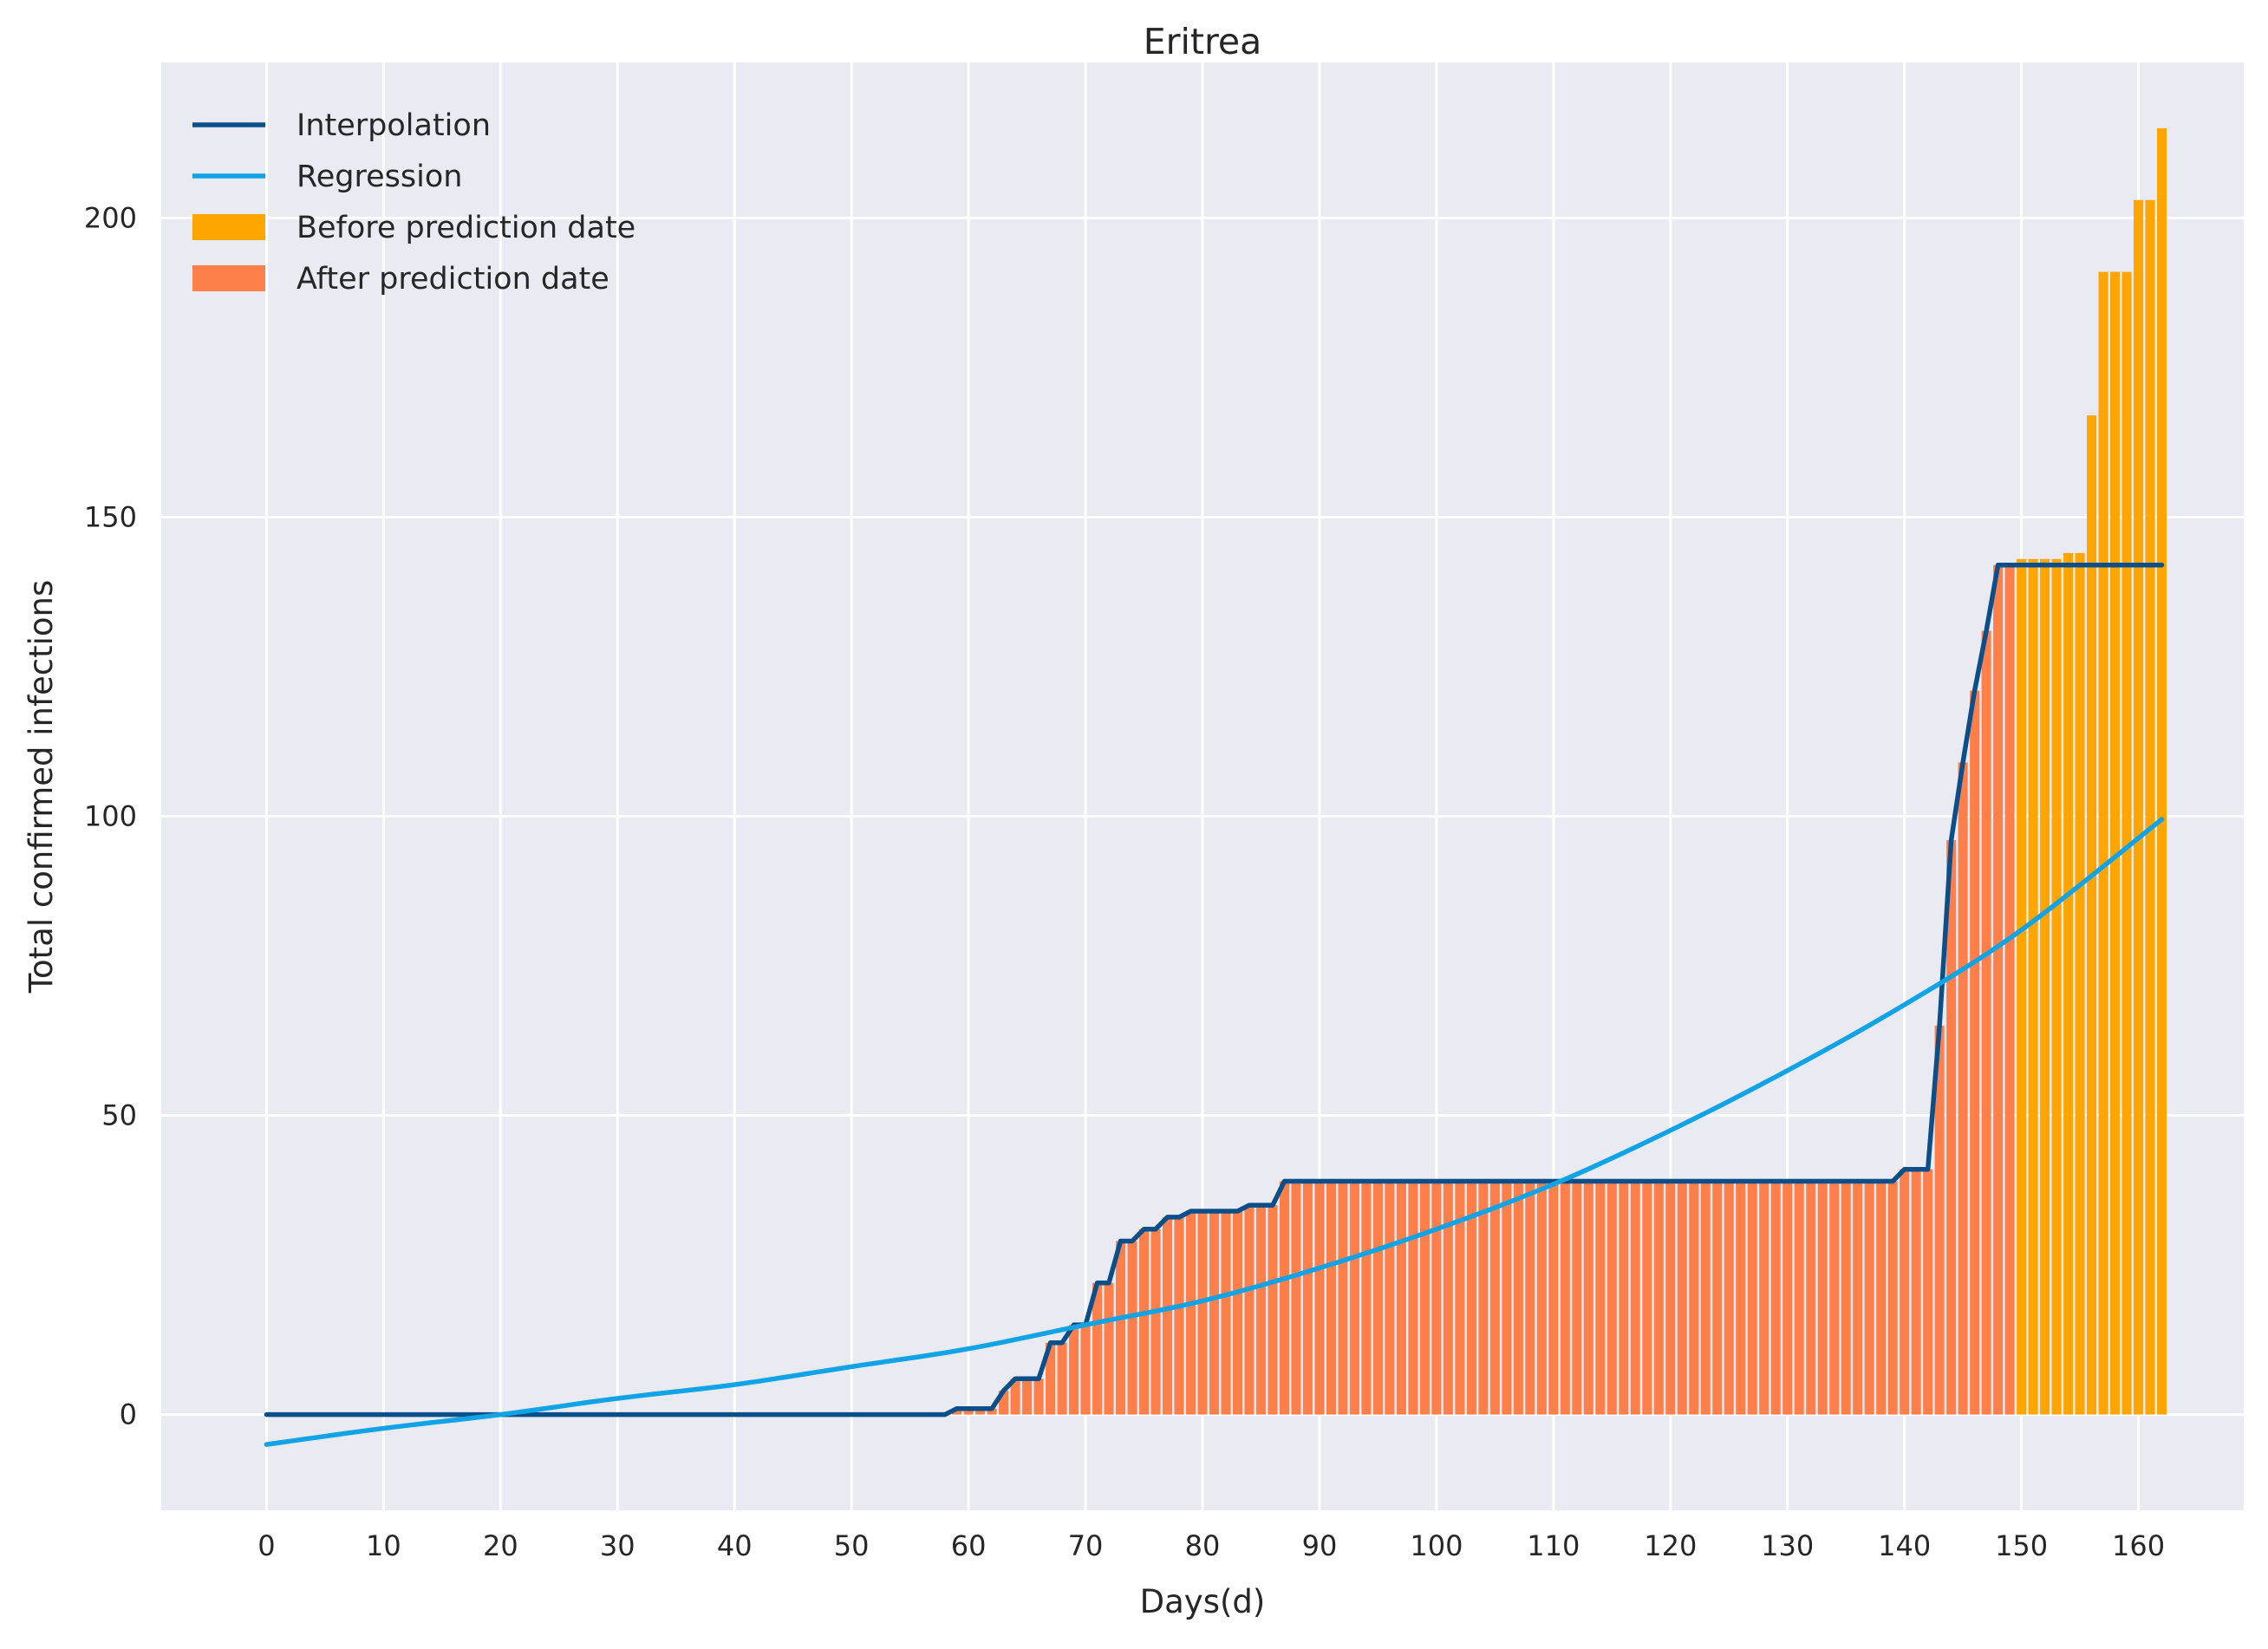 The width and height of the screenshot is (2268, 1649). I want to click on x-tick-labels: 0 10 20 30 40 50 60 70 80 90 100 110 120 130 140 150 160, so click(1211, 1545).